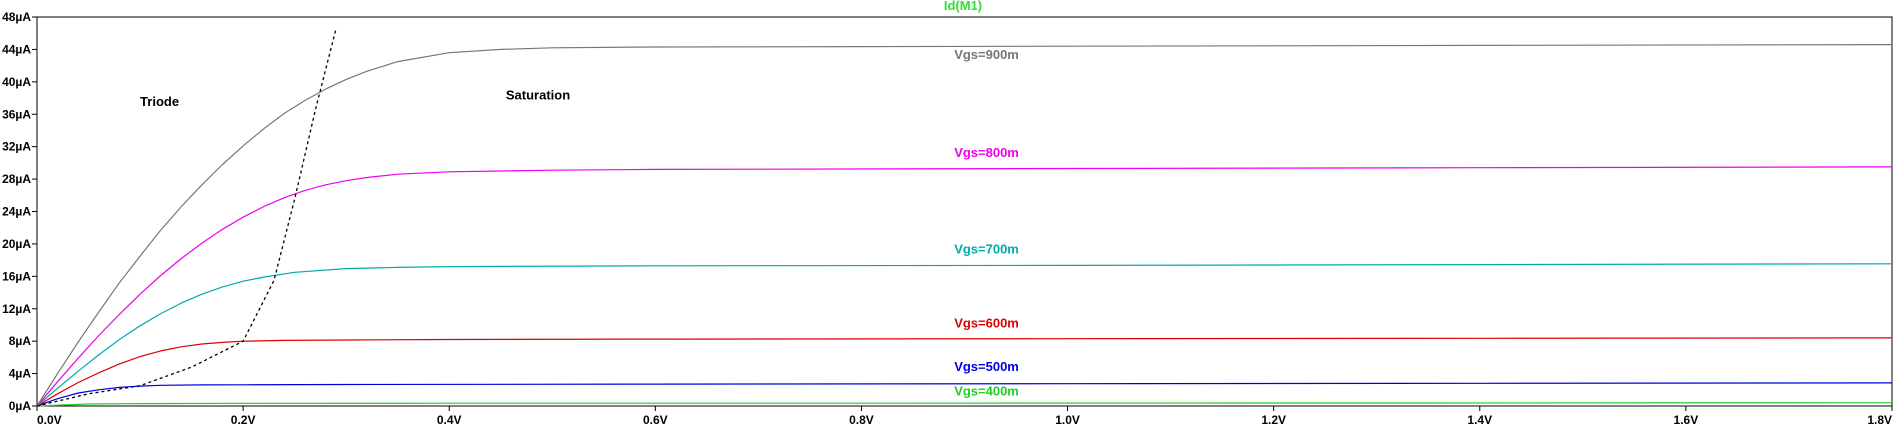 Image resolution: width=1904 pixels, height=433 pixels. I want to click on y-tick-label: 36µA, so click(16, 114).